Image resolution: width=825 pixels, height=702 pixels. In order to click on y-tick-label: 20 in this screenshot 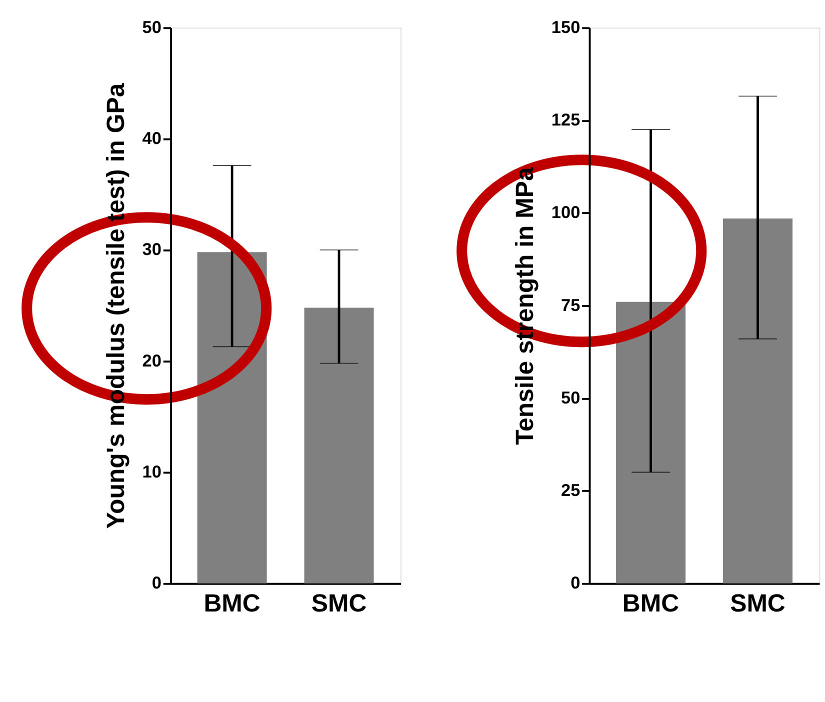, I will do `click(152, 360)`.